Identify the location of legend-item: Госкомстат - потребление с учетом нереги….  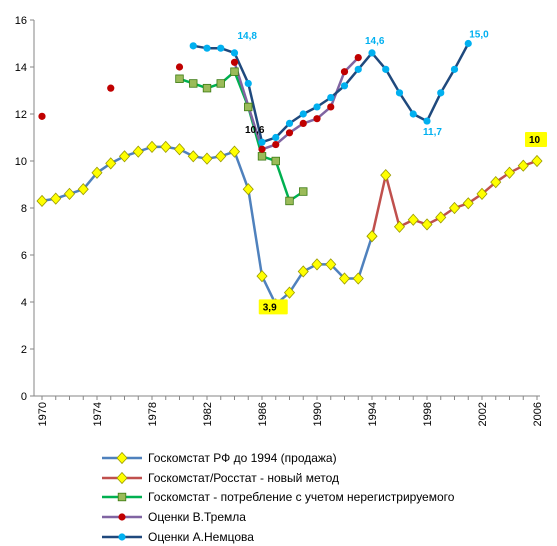
(277, 497).